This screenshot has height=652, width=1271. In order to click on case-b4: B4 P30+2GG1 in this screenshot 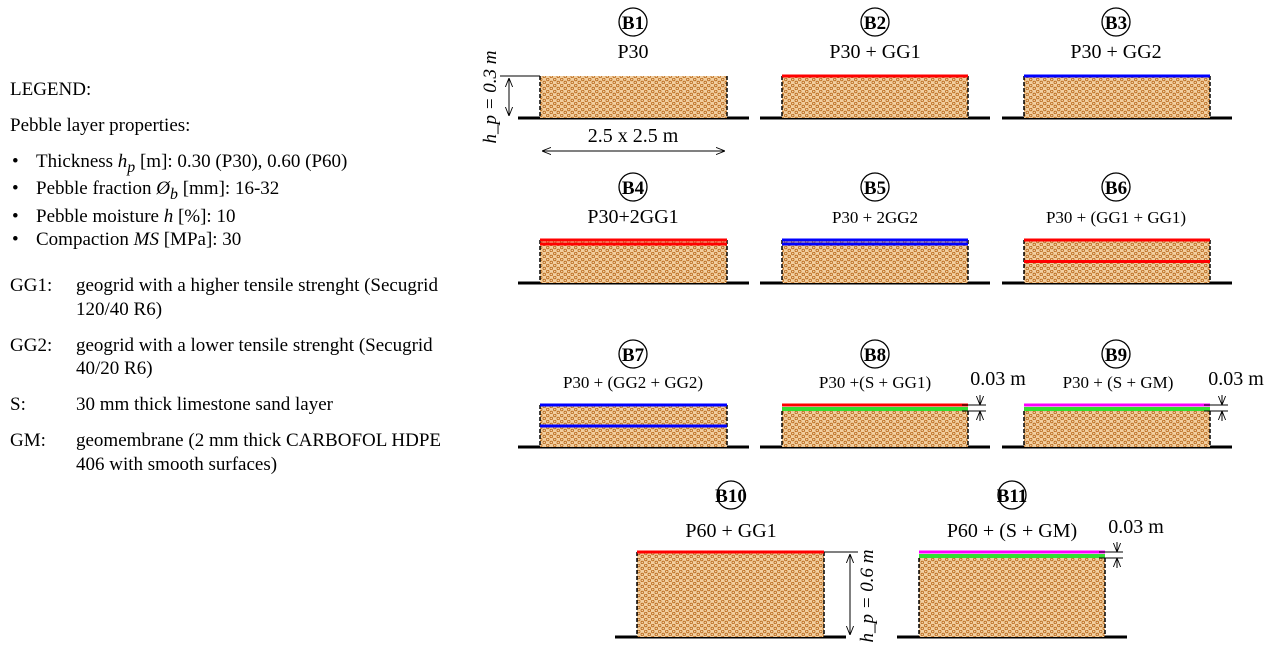, I will do `click(633, 228)`.